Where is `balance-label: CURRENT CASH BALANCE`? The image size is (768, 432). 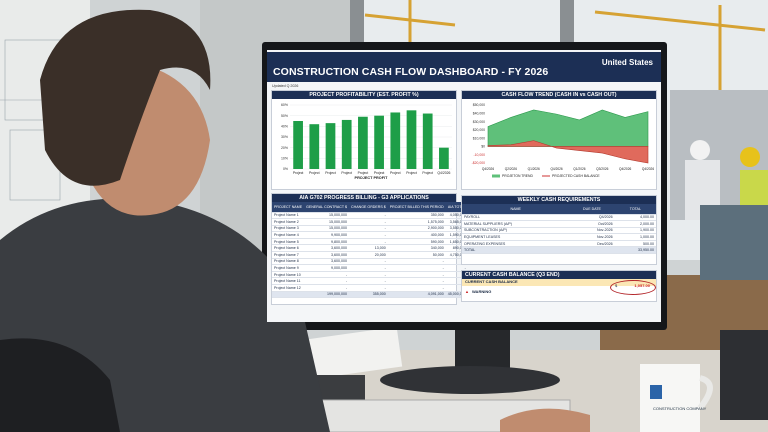
balance-label: CURRENT CASH BALANCE is located at coordinates (559, 282).